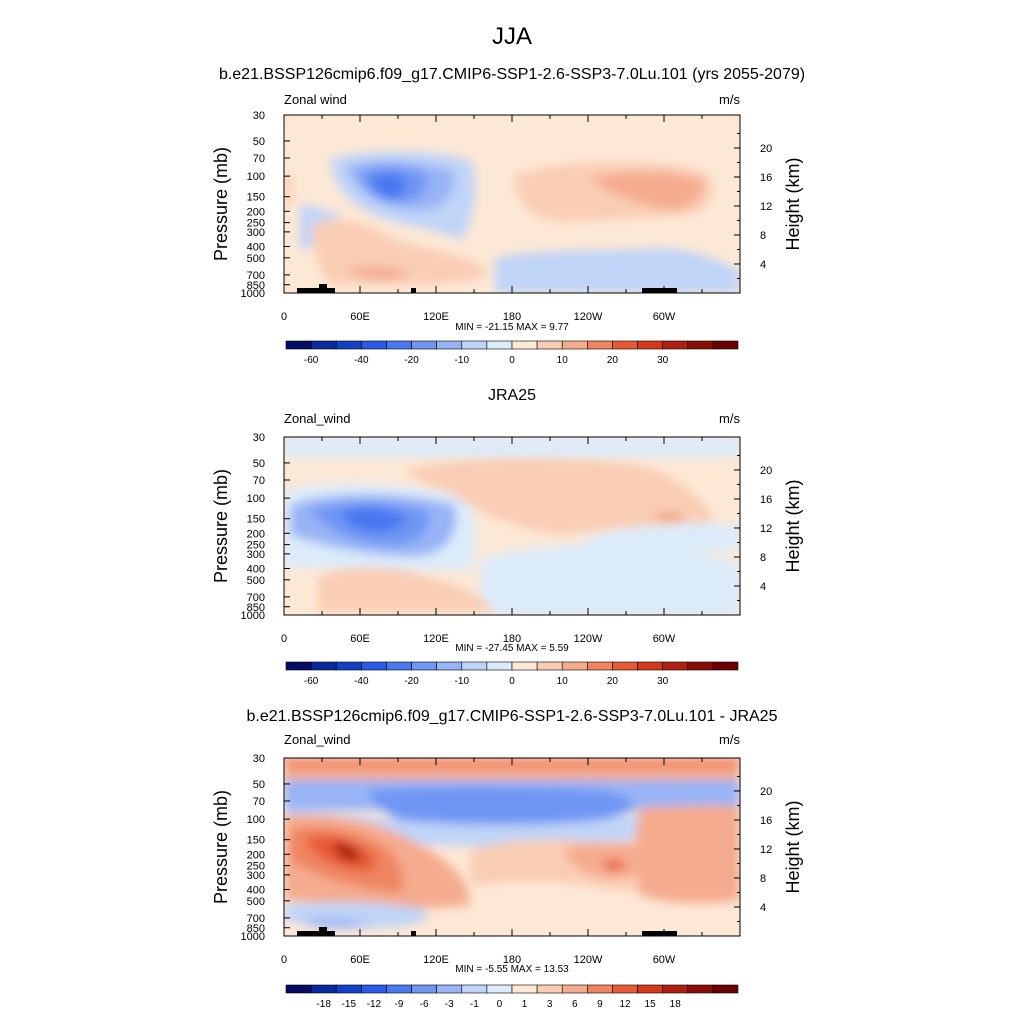 The width and height of the screenshot is (1024, 1024). I want to click on y-tick-label: 100, so click(256, 820).